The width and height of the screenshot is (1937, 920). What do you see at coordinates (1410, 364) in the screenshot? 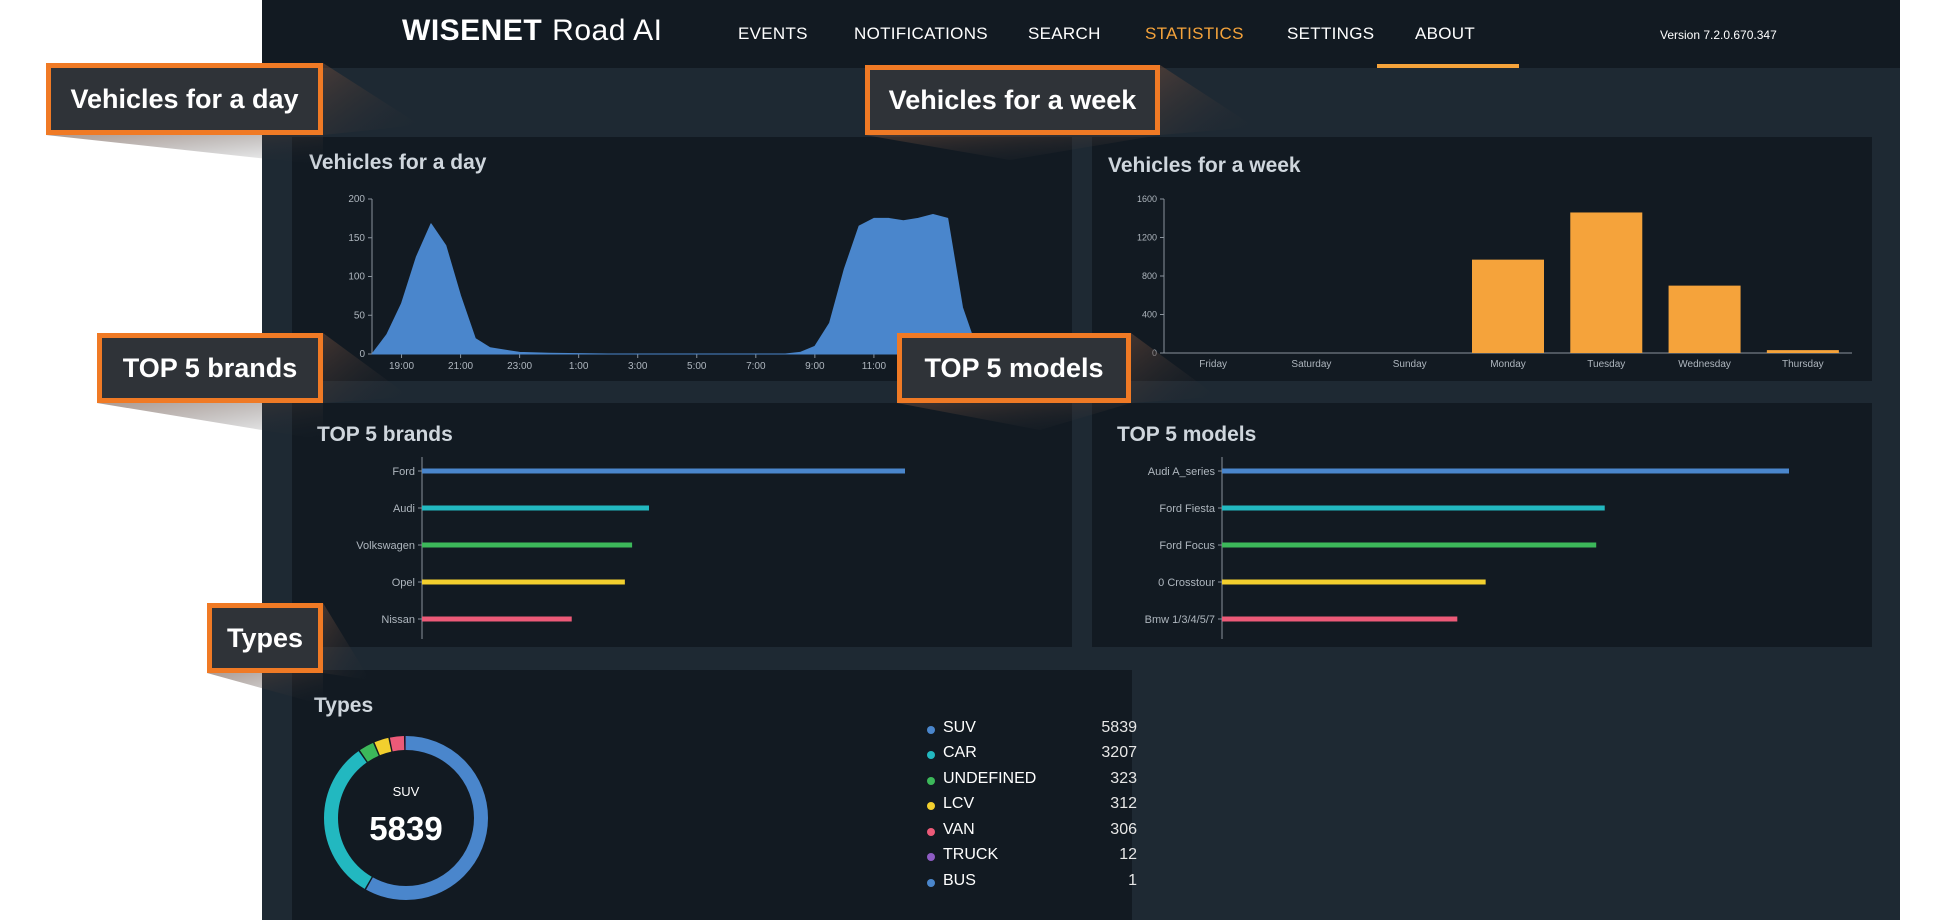
I see `x-tick-label: Sunday` at bounding box center [1410, 364].